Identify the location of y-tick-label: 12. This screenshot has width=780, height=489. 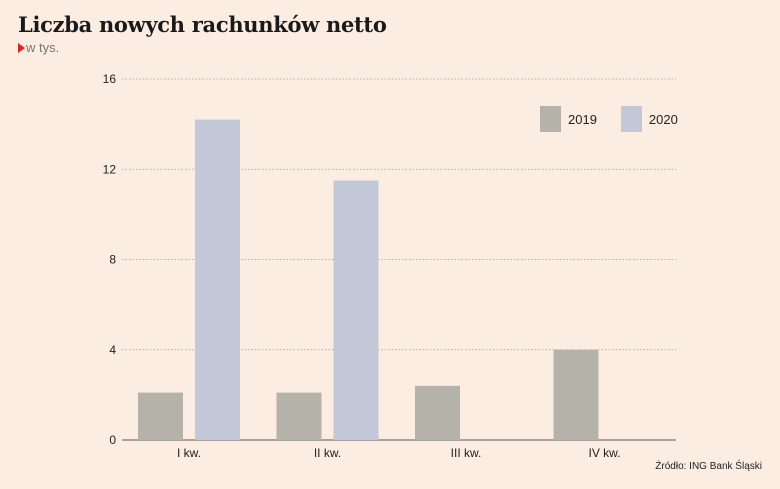
(110, 169).